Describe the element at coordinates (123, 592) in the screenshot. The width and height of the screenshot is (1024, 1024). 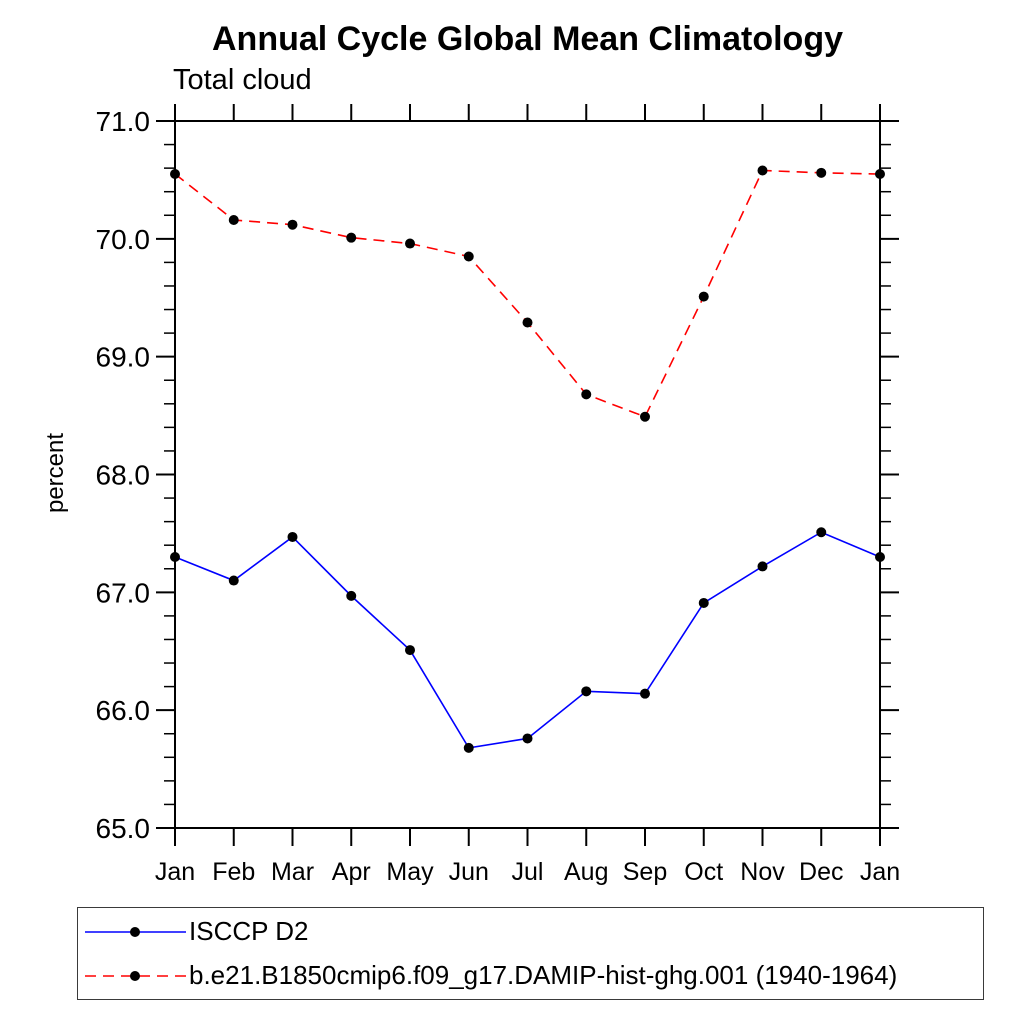
I see `y-tick-label: 67.0` at that location.